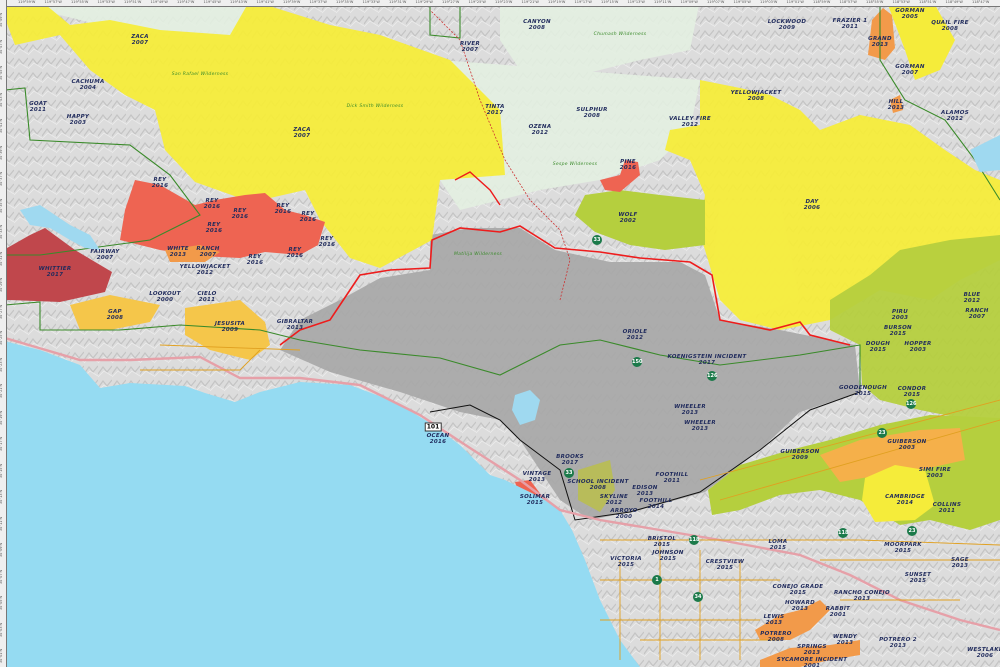  What do you see at coordinates (2, 152) in the screenshot?
I see `latitude-tick: 34°39'N` at bounding box center [2, 152].